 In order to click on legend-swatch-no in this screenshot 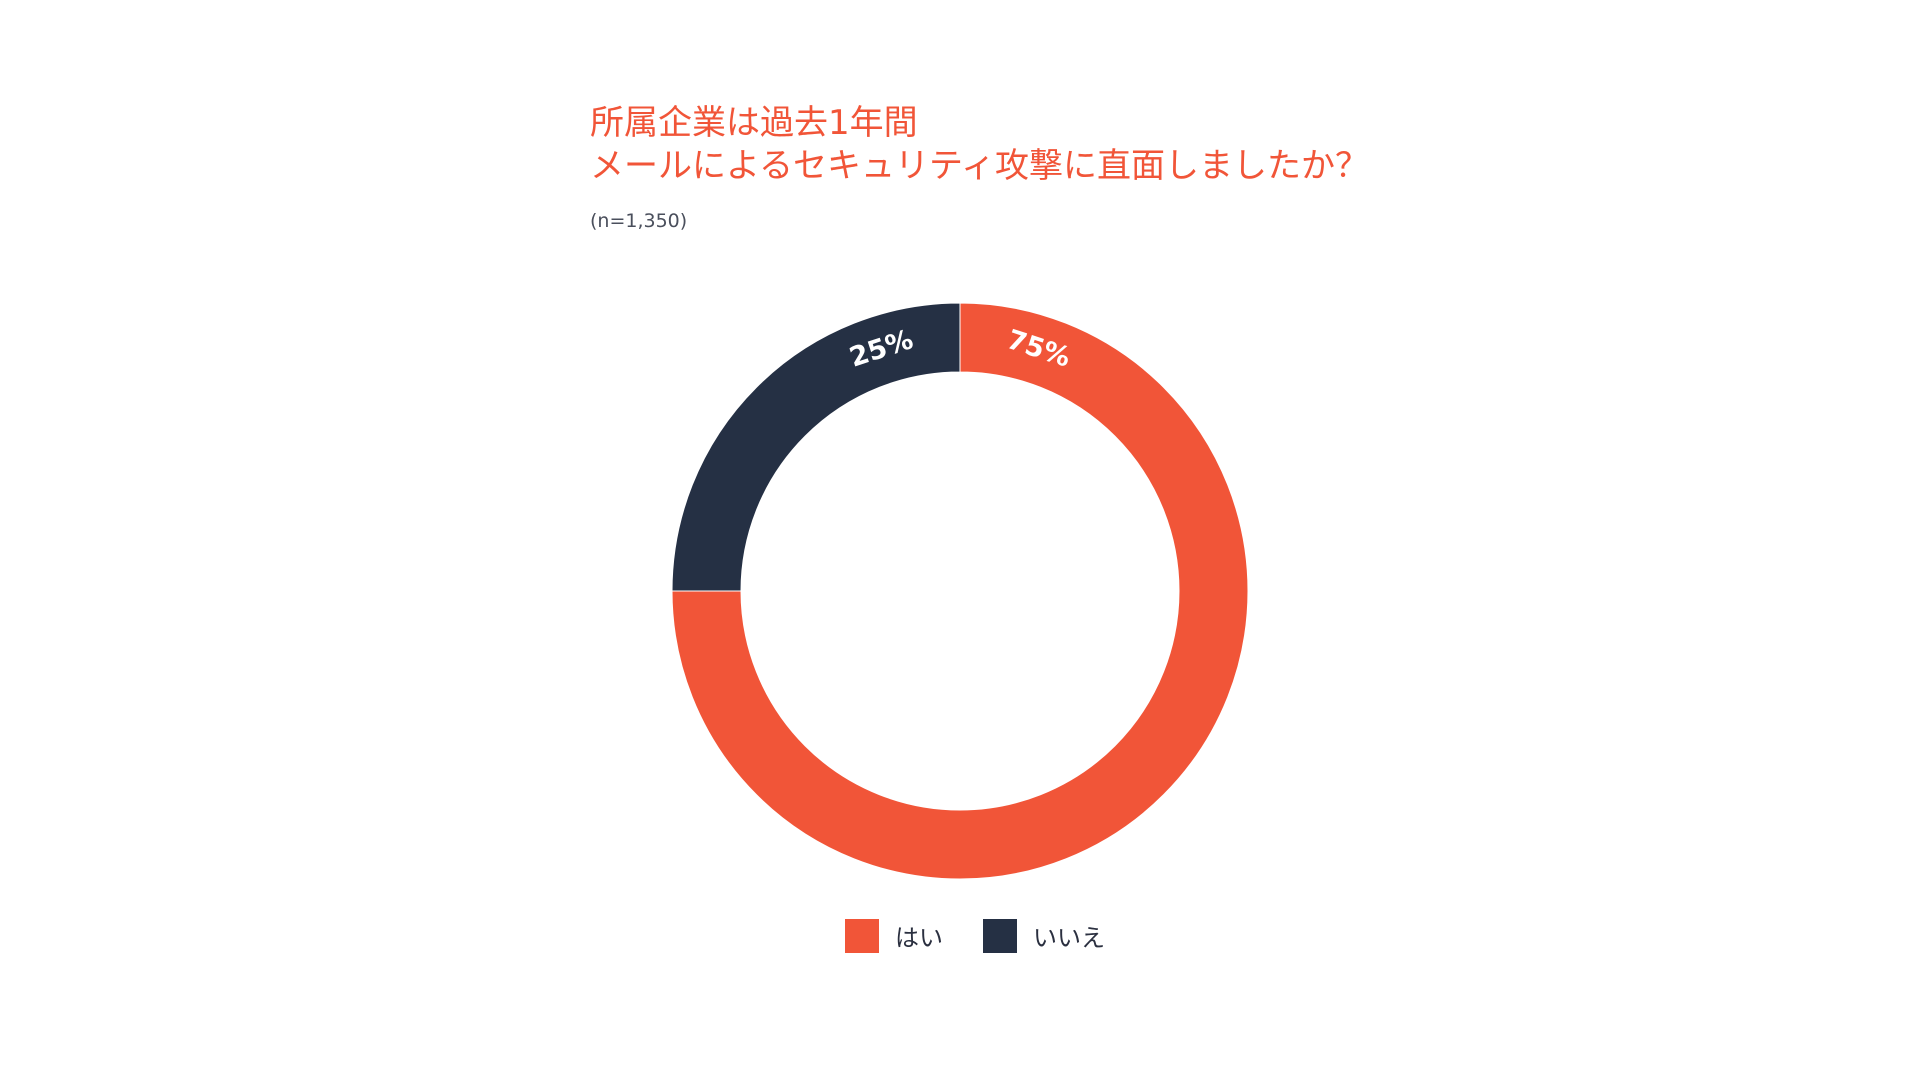, I will do `click(1000, 935)`.